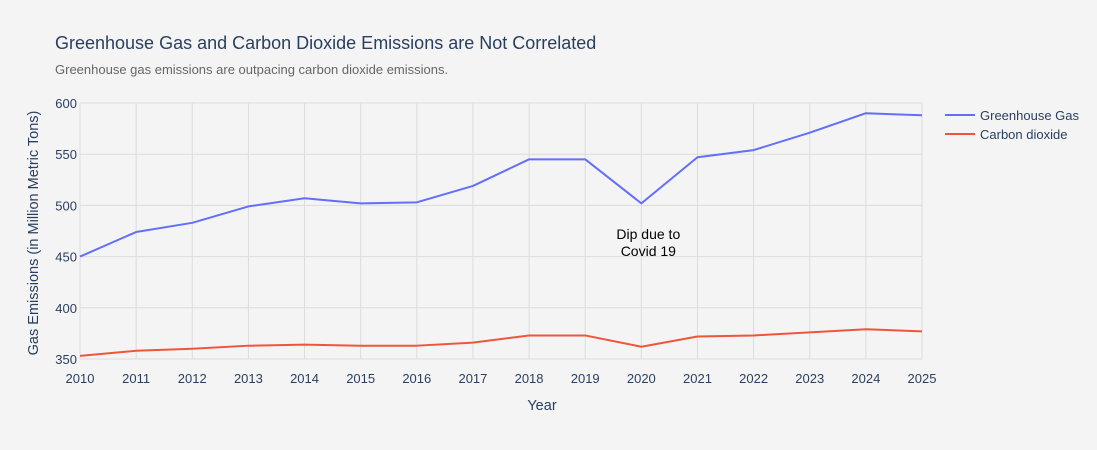  Describe the element at coordinates (66, 257) in the screenshot. I see `y-tick-label: 450` at that location.